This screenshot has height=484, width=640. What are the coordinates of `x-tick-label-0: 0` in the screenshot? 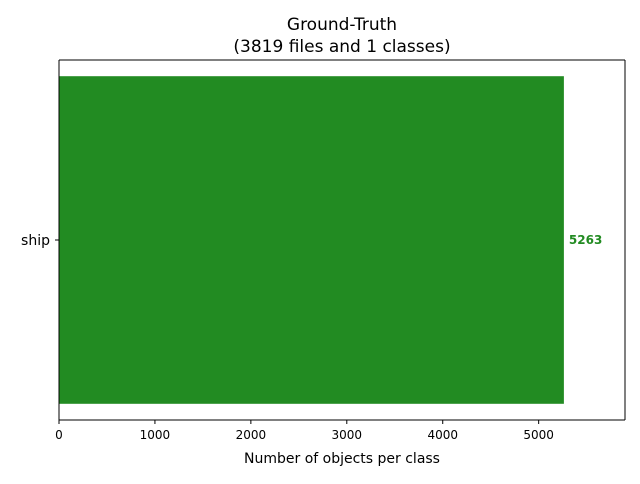 It's located at (59, 435).